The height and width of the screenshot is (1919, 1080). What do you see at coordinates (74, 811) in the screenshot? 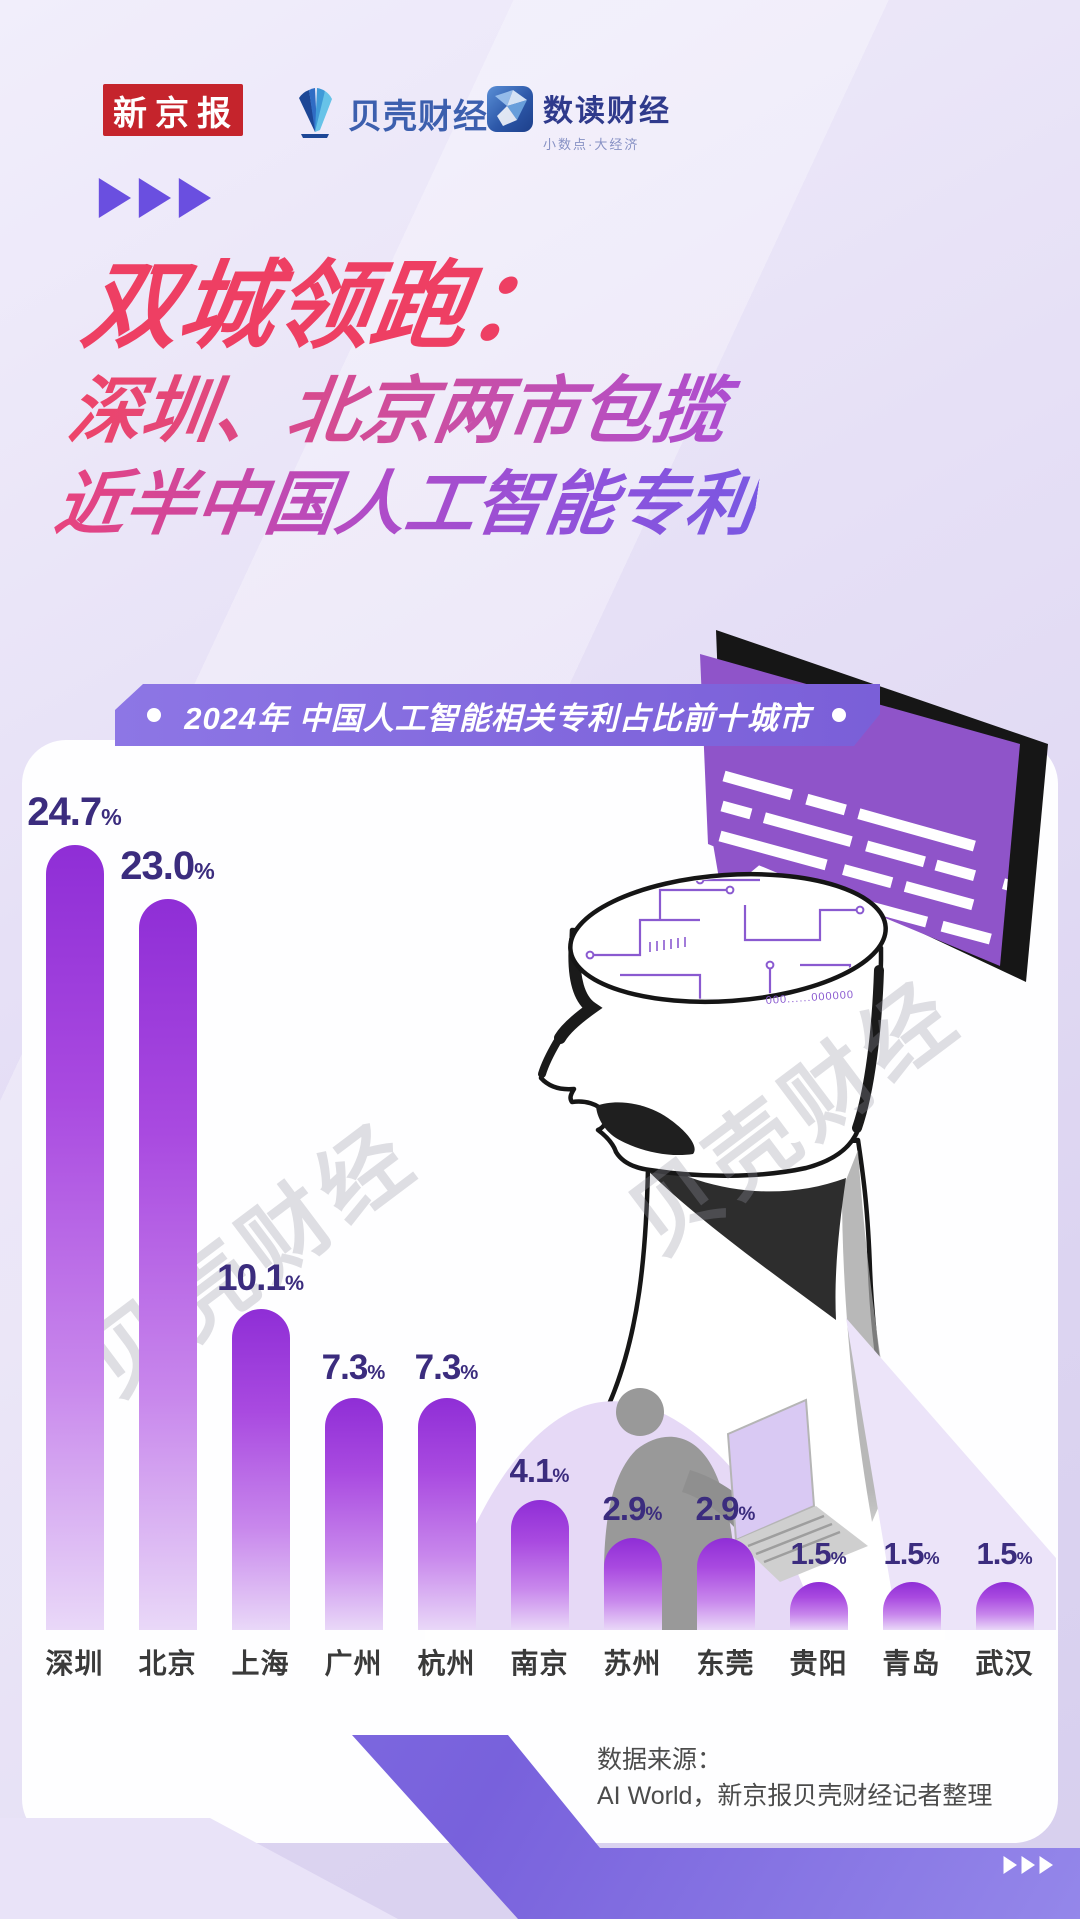
I see `bar-value-label: 24.7%` at bounding box center [74, 811].